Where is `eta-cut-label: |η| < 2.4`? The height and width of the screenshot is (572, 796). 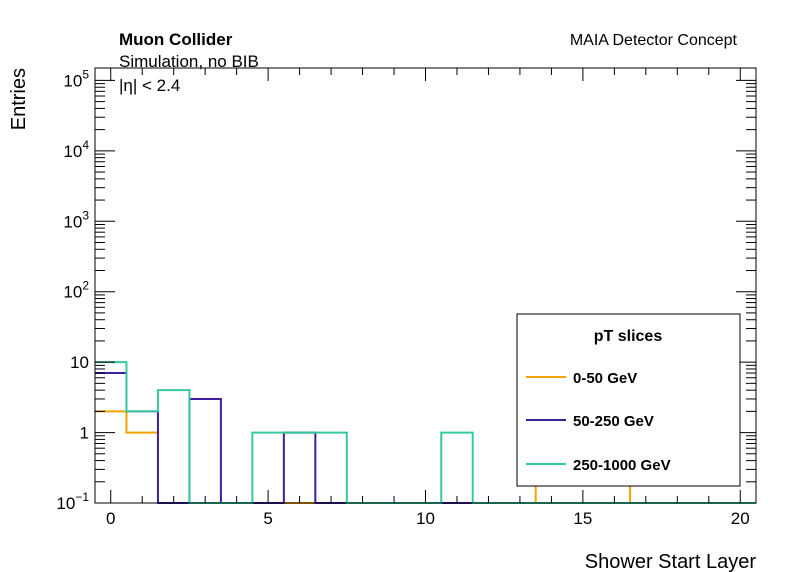 eta-cut-label: |η| < 2.4 is located at coordinates (149, 85).